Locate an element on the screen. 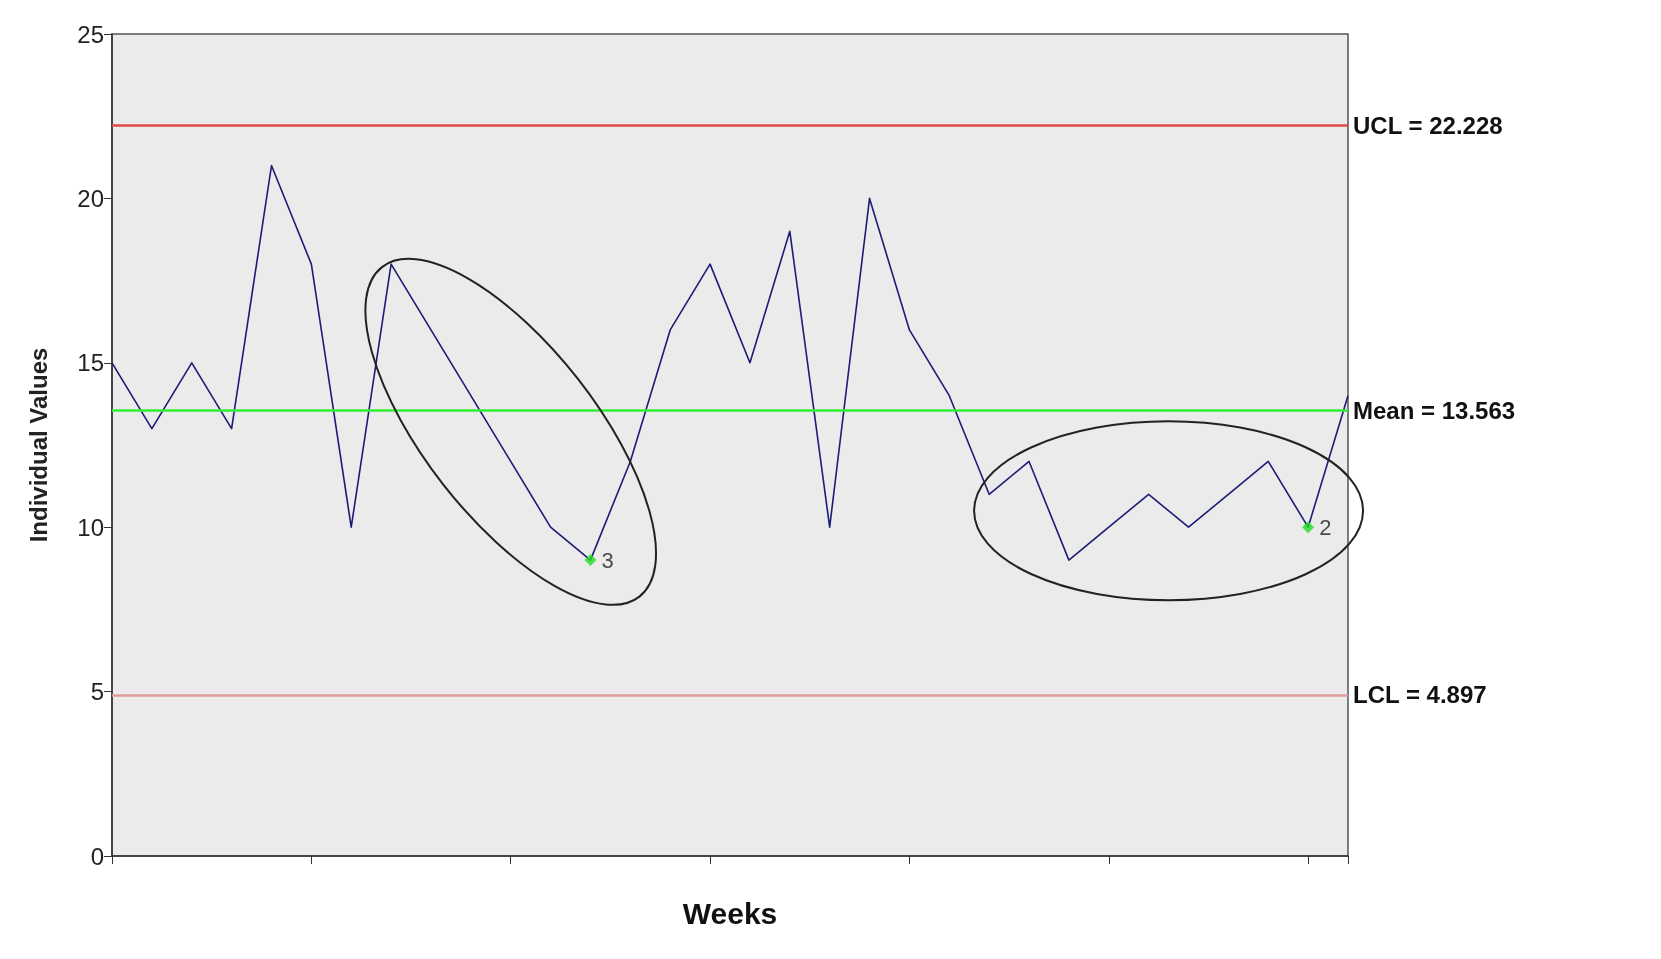 Image resolution: width=1661 pixels, height=959 pixels. x-axis-title: Weeks is located at coordinates (730, 913).